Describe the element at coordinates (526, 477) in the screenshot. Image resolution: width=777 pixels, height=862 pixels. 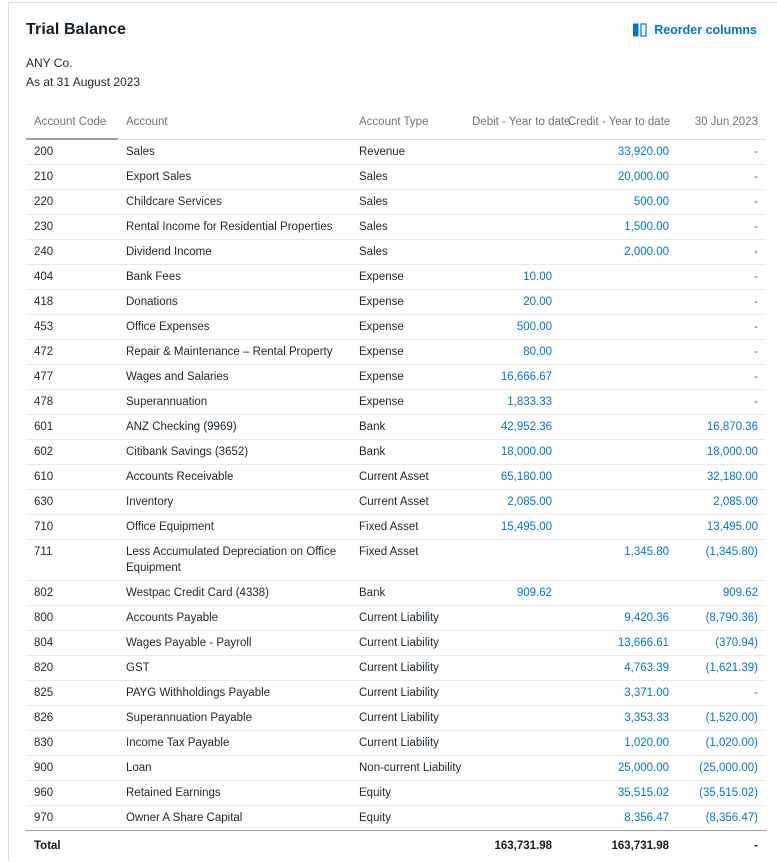
I see `amount-link: 65,180.00` at that location.